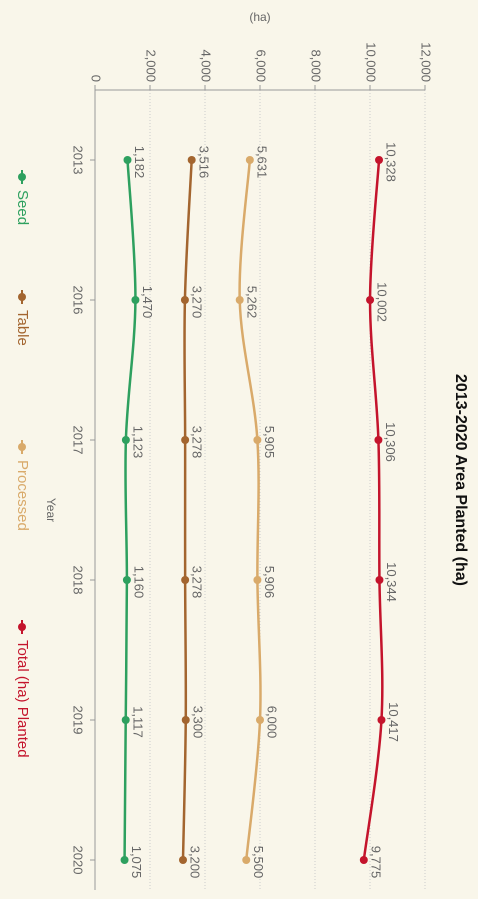 This screenshot has height=899, width=478. I want to click on x-tick-label: 2018, so click(78, 580).